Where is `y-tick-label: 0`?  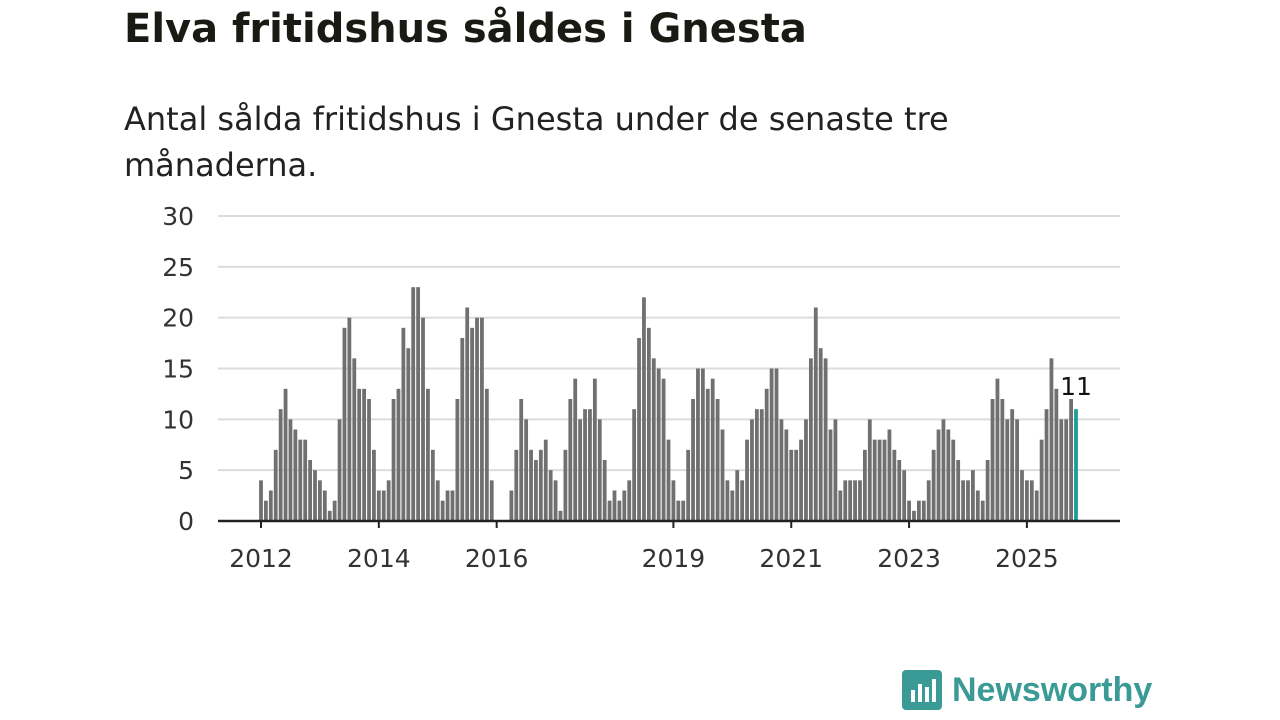
y-tick-label: 0 is located at coordinates (186, 521).